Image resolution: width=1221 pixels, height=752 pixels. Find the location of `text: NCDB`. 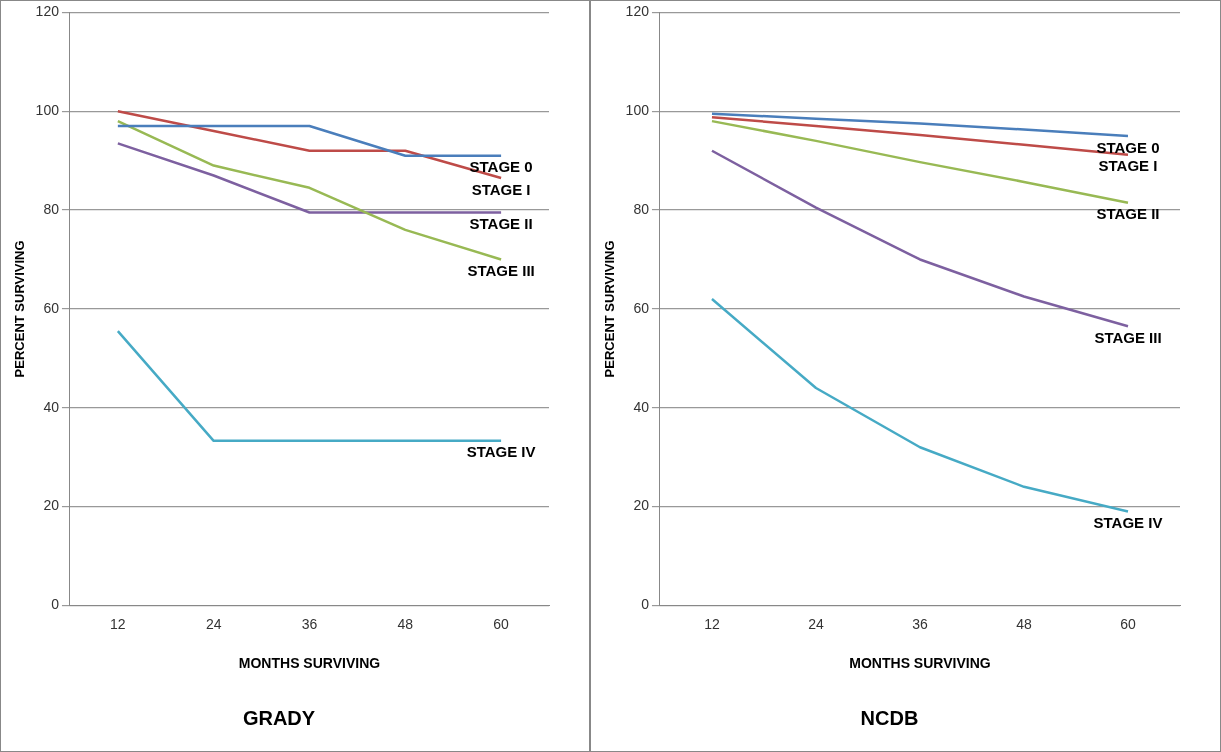

text: NCDB is located at coordinates (889, 717).